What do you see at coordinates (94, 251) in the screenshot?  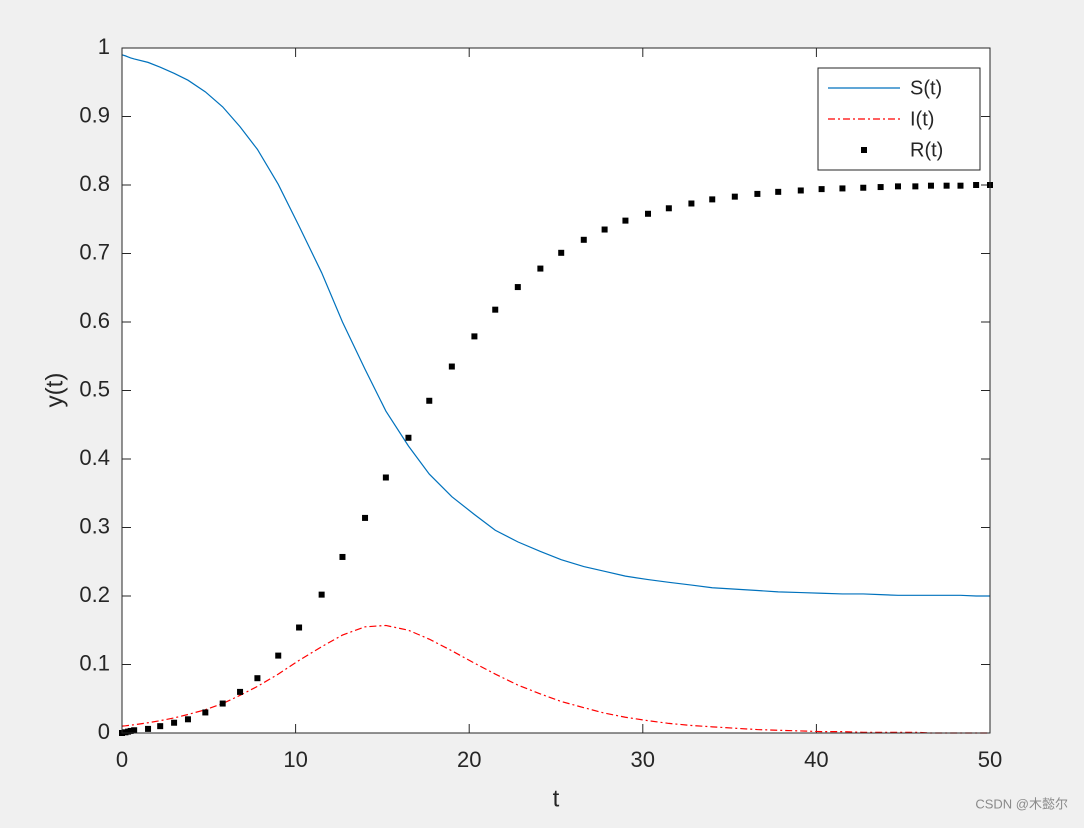 I see `y-tick-label: 0.7` at bounding box center [94, 251].